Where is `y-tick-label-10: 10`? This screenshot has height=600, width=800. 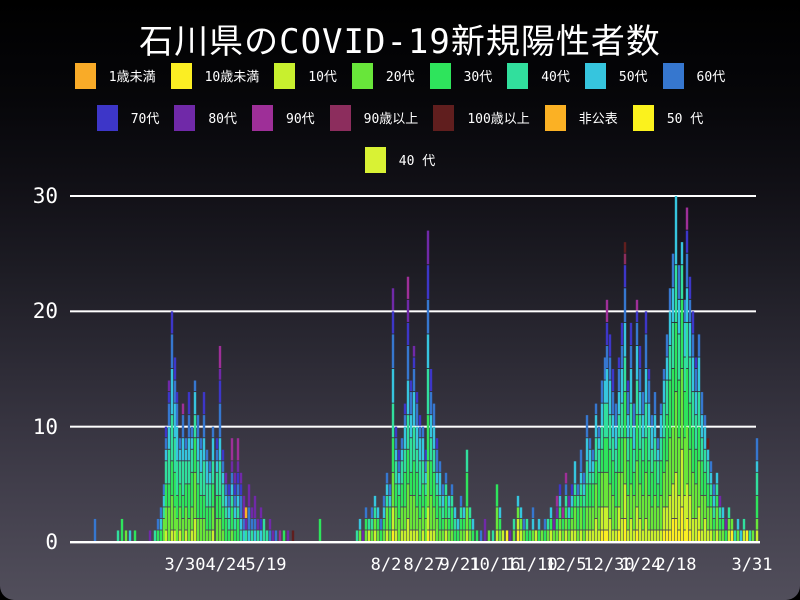 y-tick-label-10: 10 is located at coordinates (45, 426).